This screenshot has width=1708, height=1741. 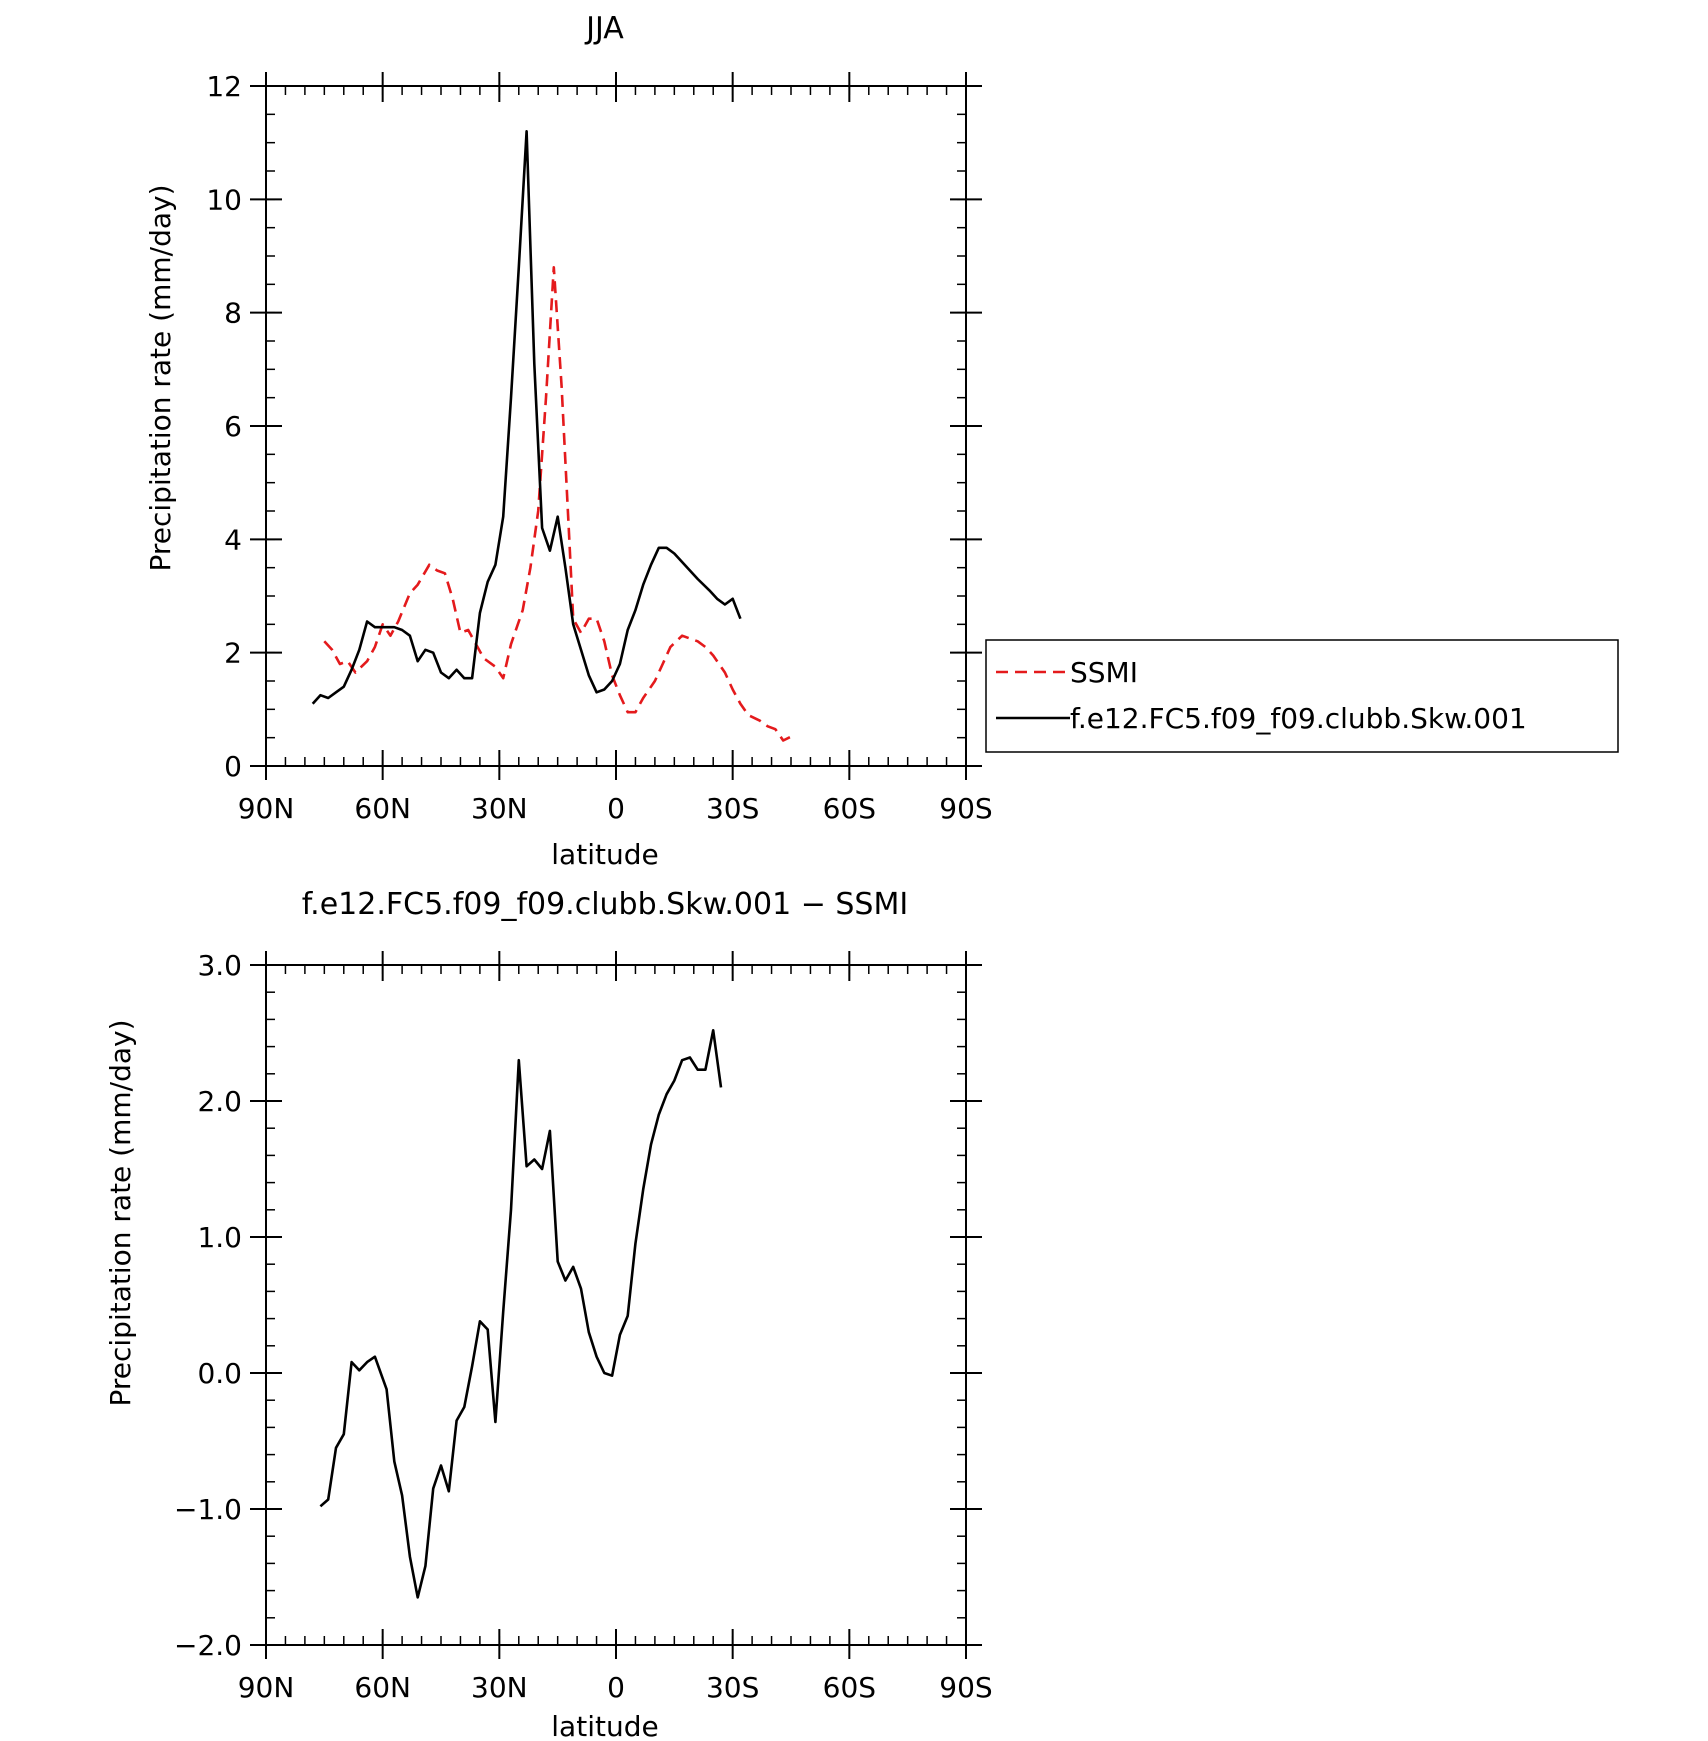 What do you see at coordinates (233, 539) in the screenshot?
I see `y-tick-label: 4` at bounding box center [233, 539].